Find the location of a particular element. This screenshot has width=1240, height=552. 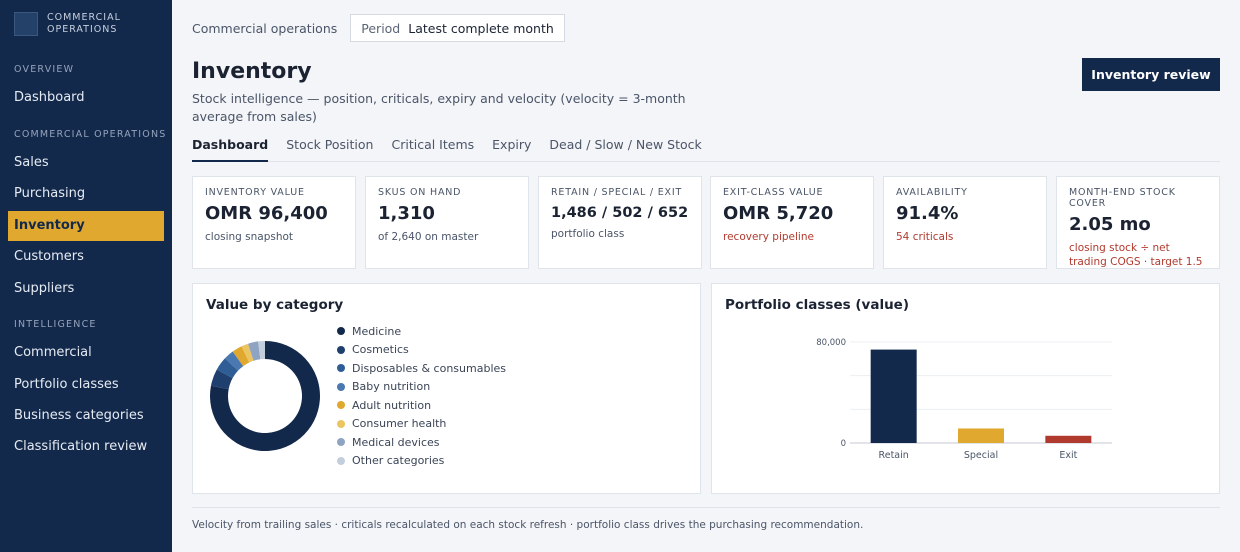

kpi-label: MONTH-END STOCK COVER is located at coordinates (1122, 198).